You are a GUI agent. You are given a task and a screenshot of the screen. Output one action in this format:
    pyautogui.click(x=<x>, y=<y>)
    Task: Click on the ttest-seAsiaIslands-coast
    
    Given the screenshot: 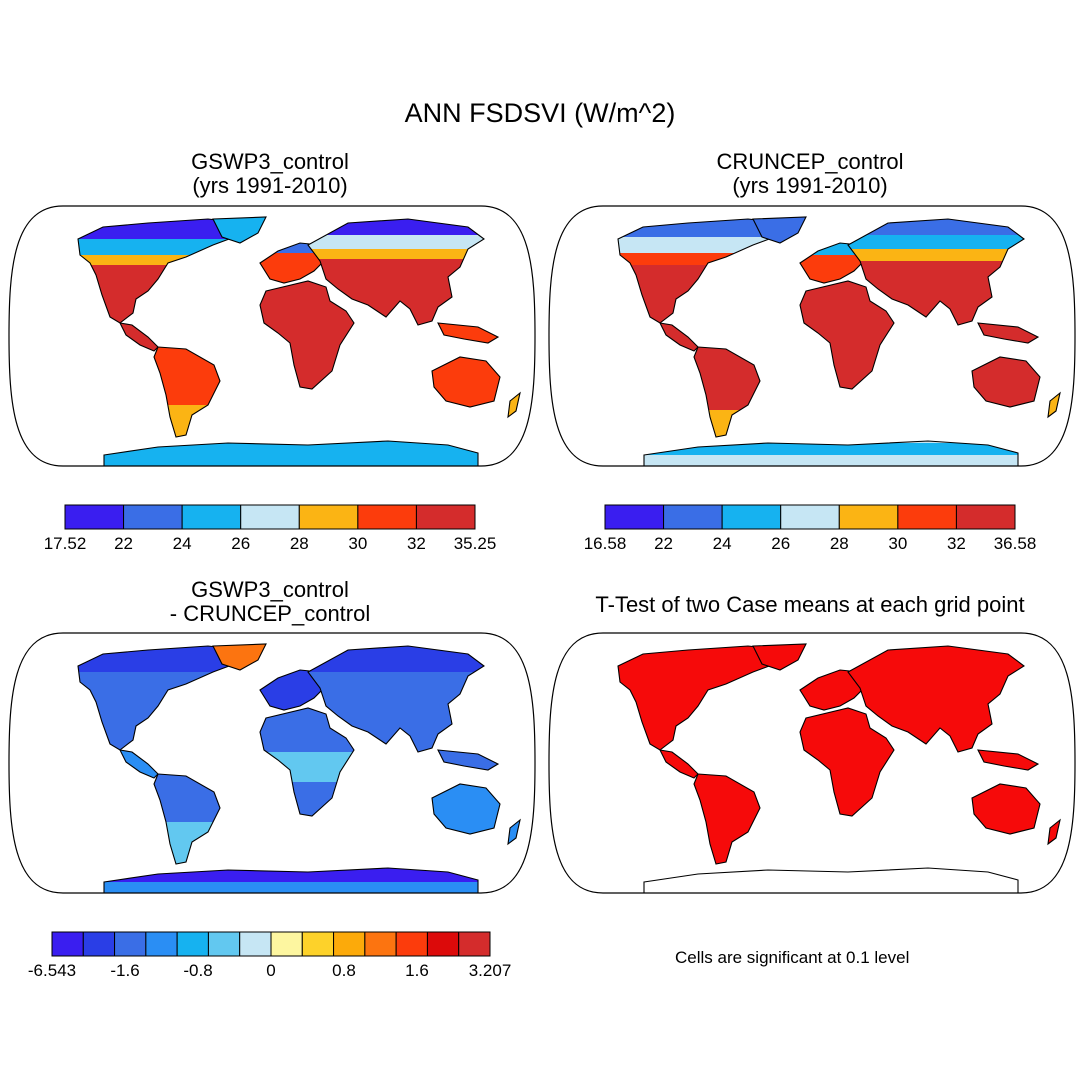 What is the action you would take?
    pyautogui.click(x=1008, y=760)
    